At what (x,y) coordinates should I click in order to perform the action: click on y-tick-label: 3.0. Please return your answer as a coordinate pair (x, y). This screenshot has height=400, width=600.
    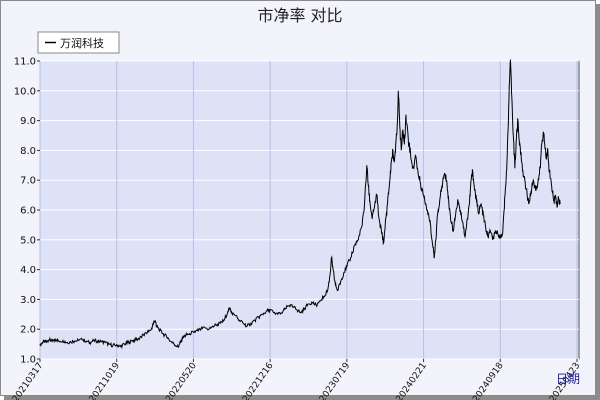
    Looking at the image, I should click on (28, 300).